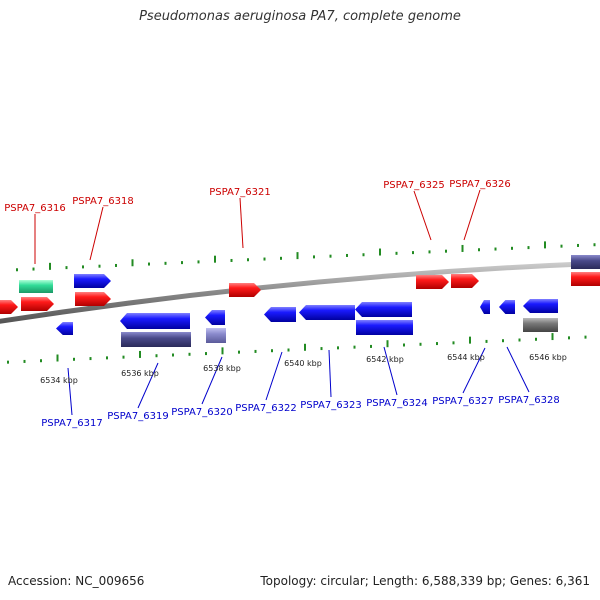 Image resolution: width=600 pixels, height=600 pixels. Describe the element at coordinates (413, 185) in the screenshot. I see `gene-label-pspa7-6325: PSPA7_6325` at that location.